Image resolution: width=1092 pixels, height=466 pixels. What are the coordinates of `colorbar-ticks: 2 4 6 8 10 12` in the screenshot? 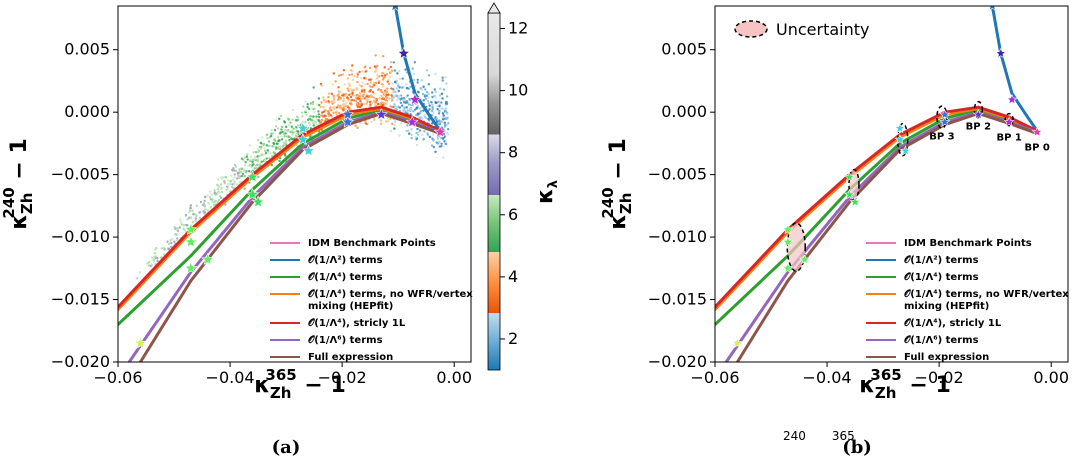 It's located at (514, 183).